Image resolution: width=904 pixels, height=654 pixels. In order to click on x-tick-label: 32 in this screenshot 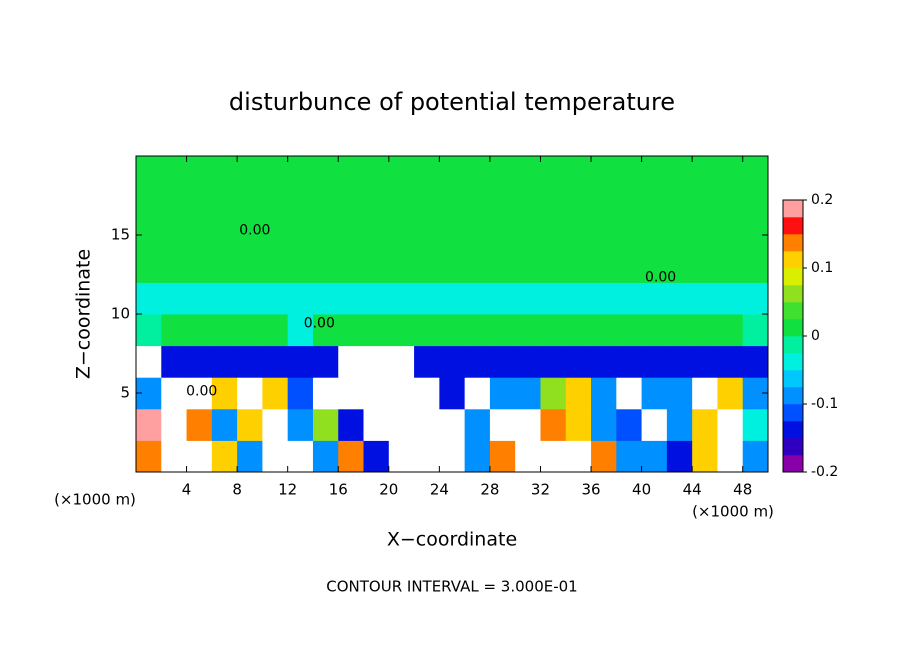, I will do `click(540, 490)`.